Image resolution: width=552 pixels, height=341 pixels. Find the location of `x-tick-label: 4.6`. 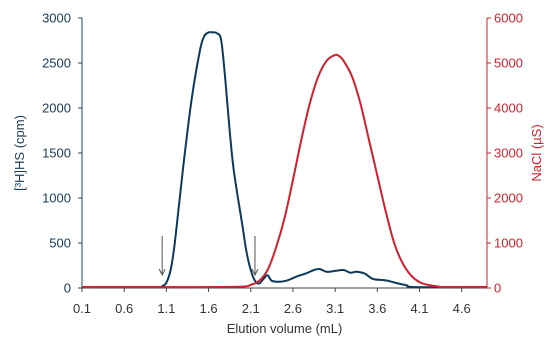

x-tick-label: 4.6 is located at coordinates (462, 308).